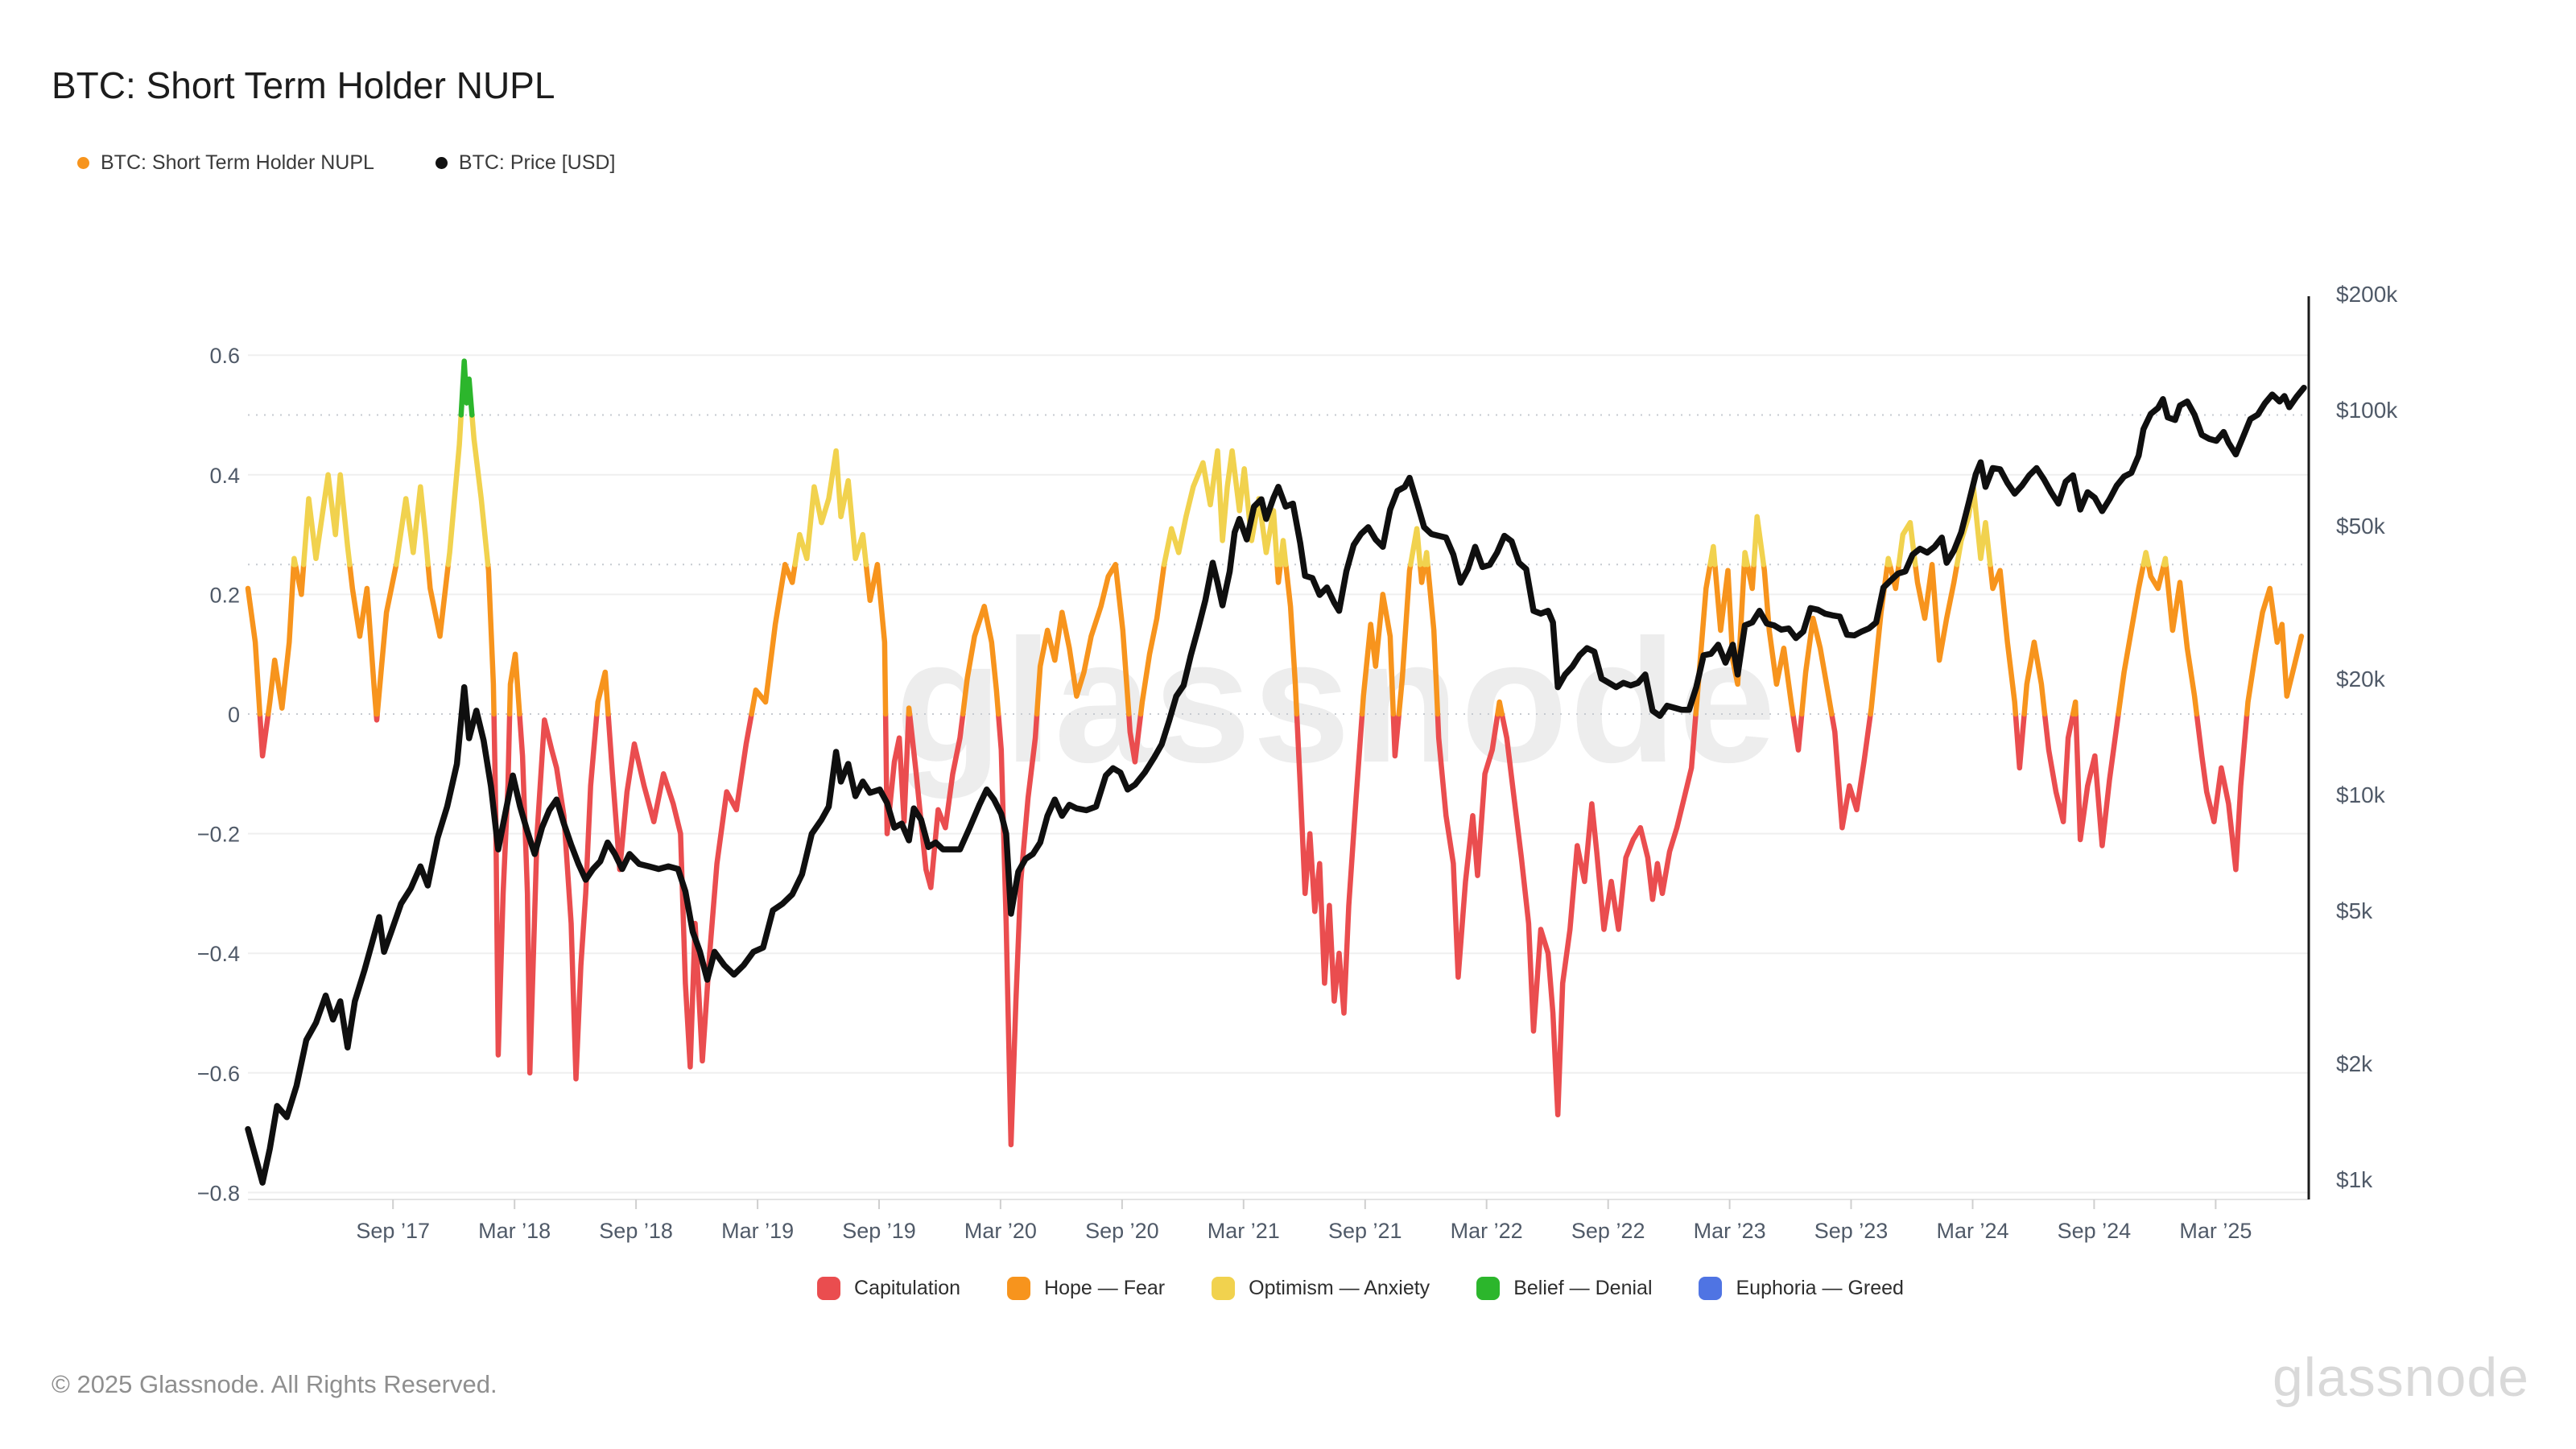 Image resolution: width=2576 pixels, height=1449 pixels. Describe the element at coordinates (2400, 1377) in the screenshot. I see `watermark-logo: glassnode` at that location.